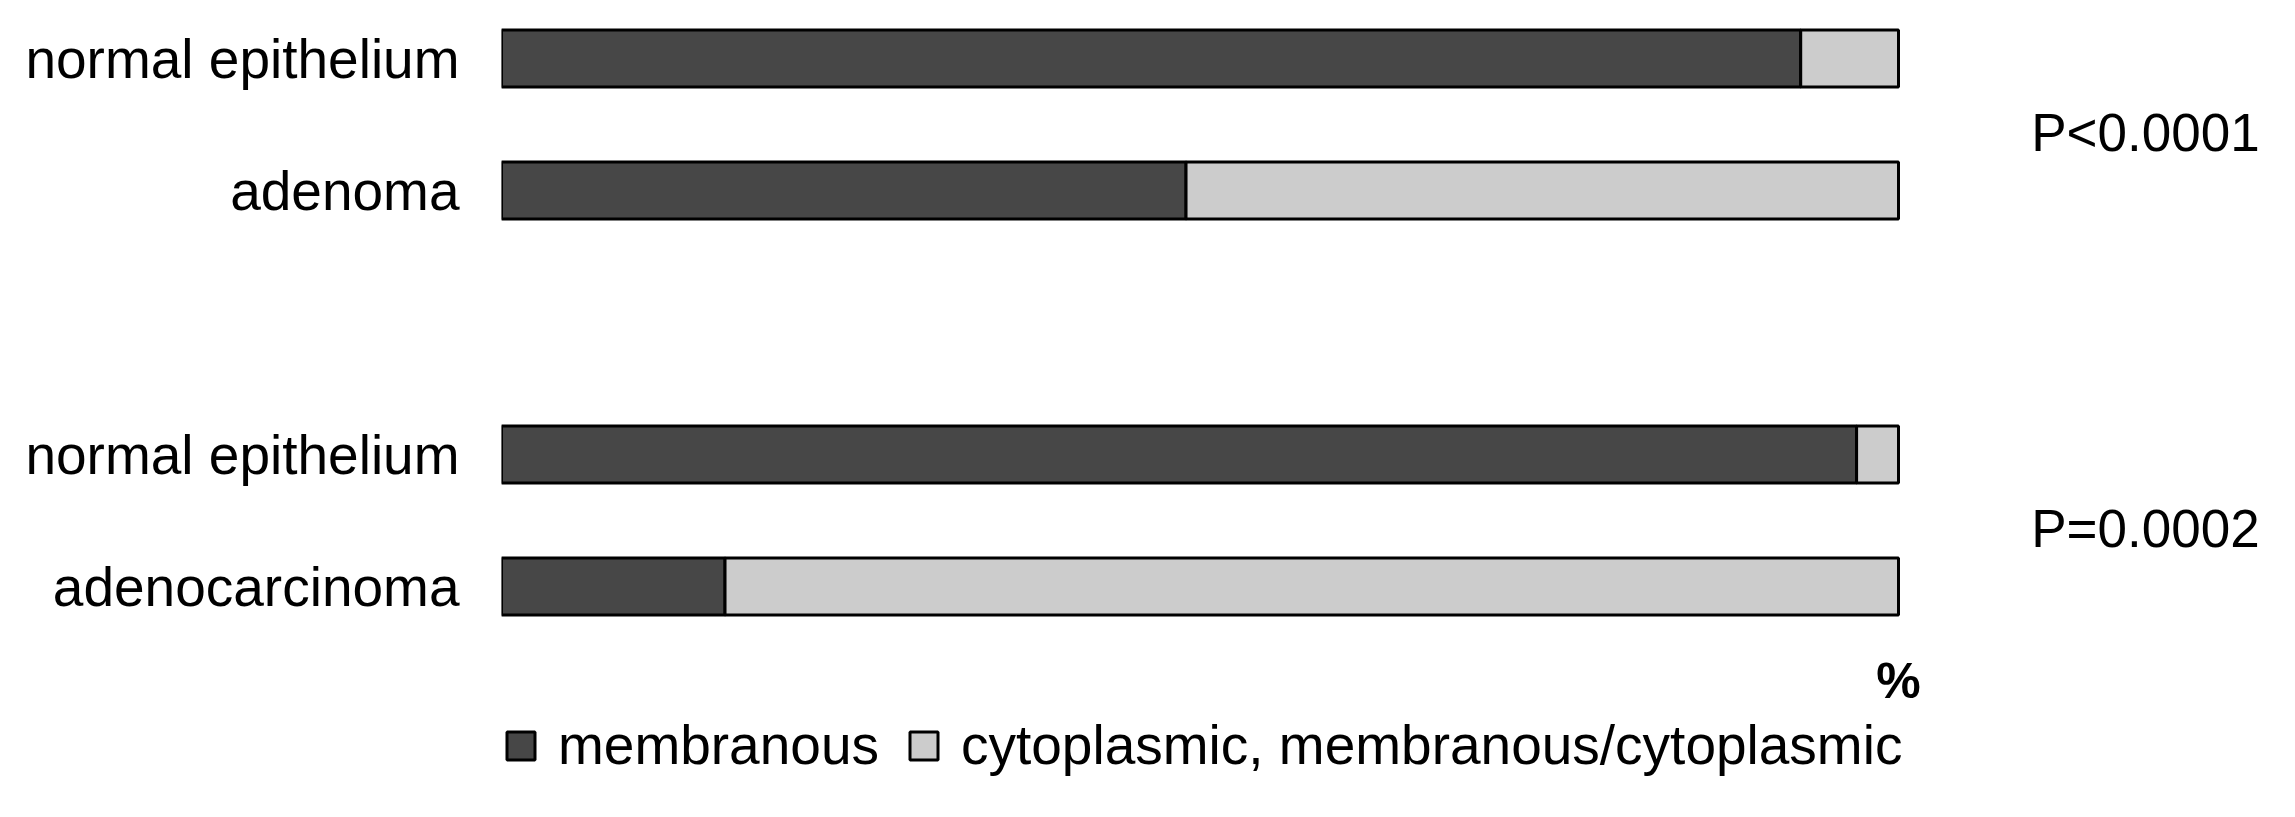  I want to click on text: P=0.0002, so click(2145, 528).